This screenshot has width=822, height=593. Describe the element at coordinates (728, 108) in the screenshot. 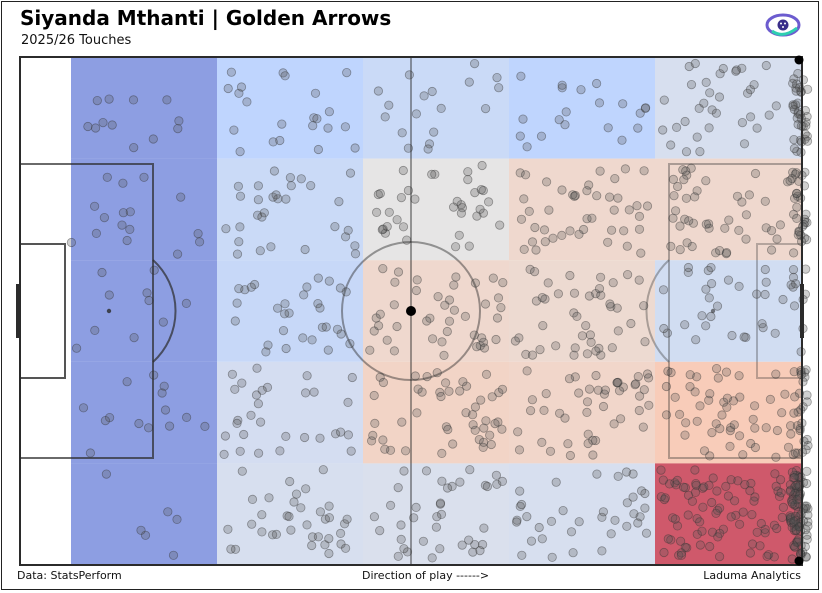

I see `heatmap-zone-r1-c5` at that location.